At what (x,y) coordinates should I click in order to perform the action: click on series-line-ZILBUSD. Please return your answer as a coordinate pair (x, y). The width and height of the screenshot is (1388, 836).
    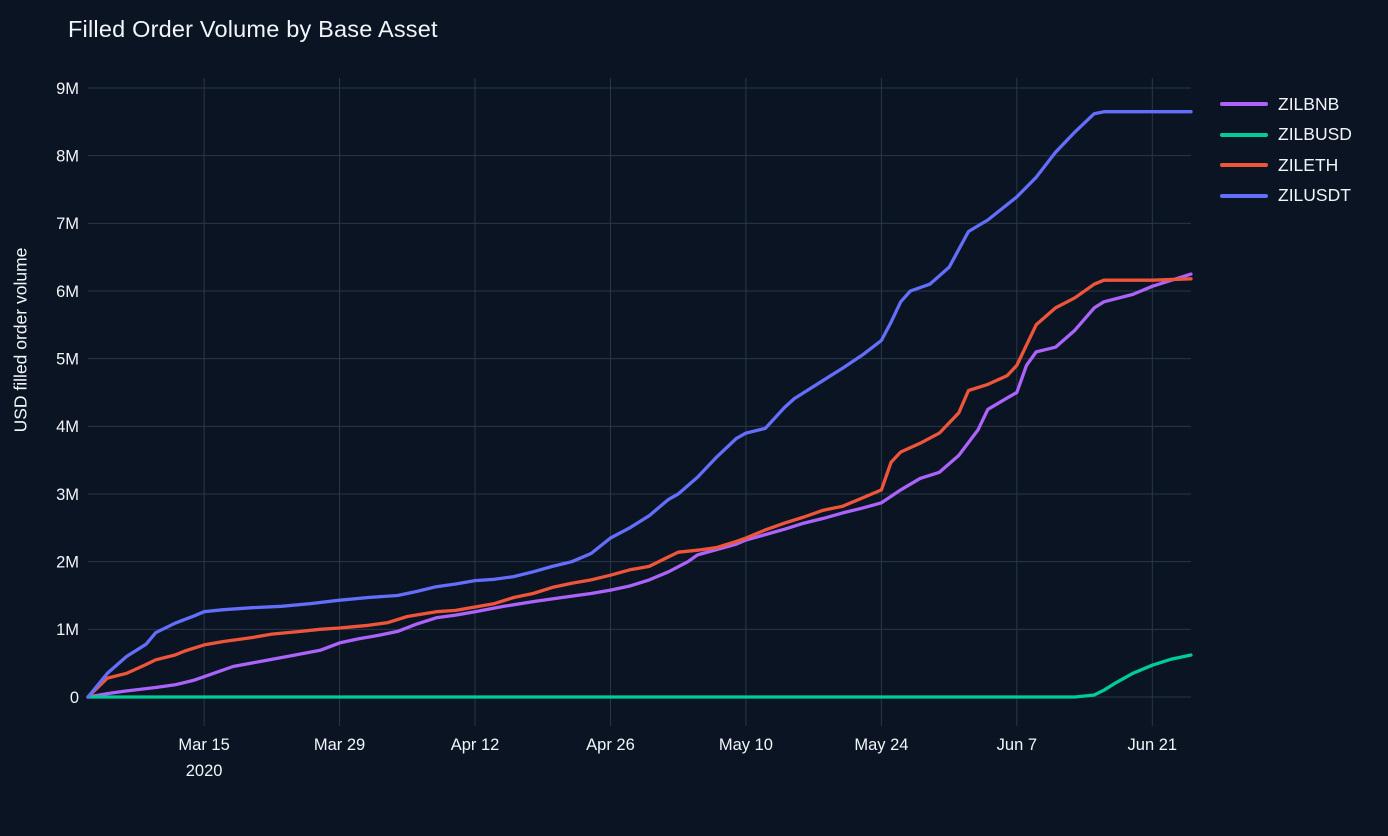
    Looking at the image, I should click on (639, 676).